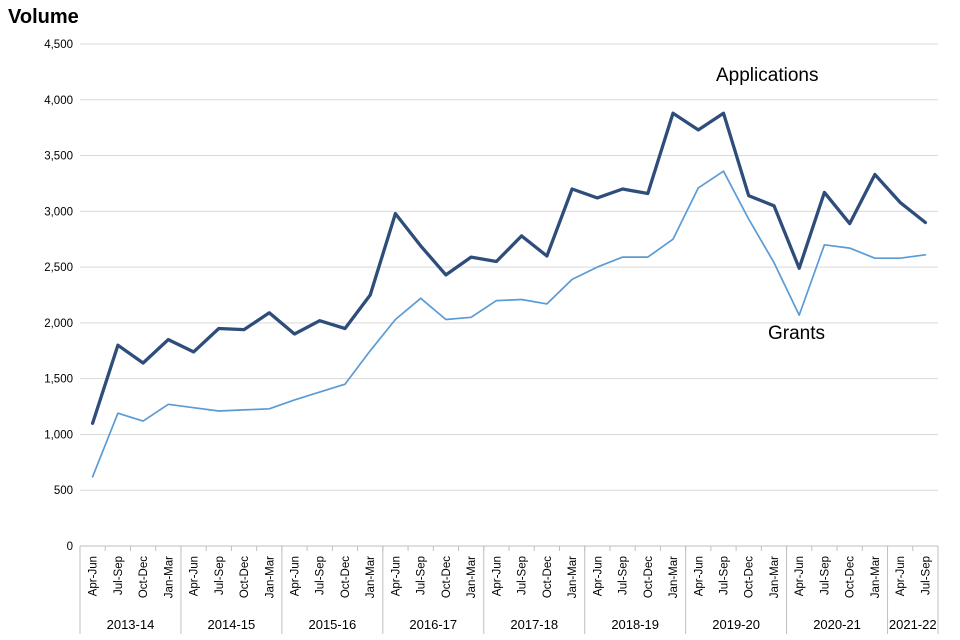  Describe the element at coordinates (433, 624) in the screenshot. I see `year-label: 2016-17` at that location.